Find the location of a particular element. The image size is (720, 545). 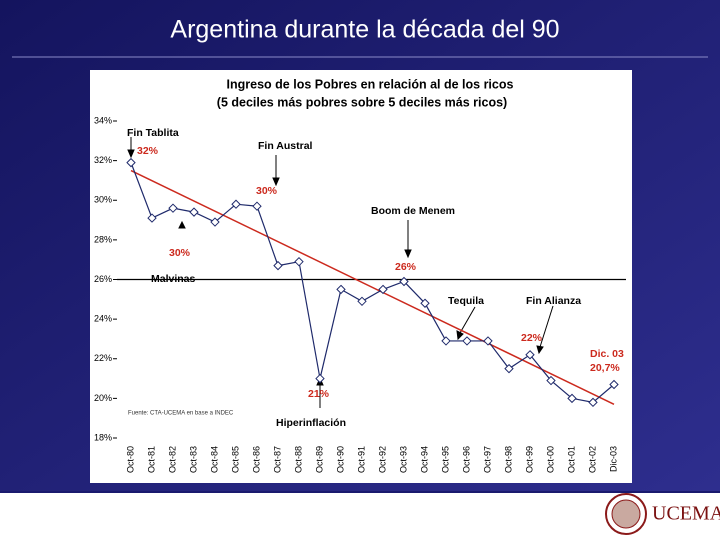

annotation: Hiperinflación is located at coordinates (311, 423).